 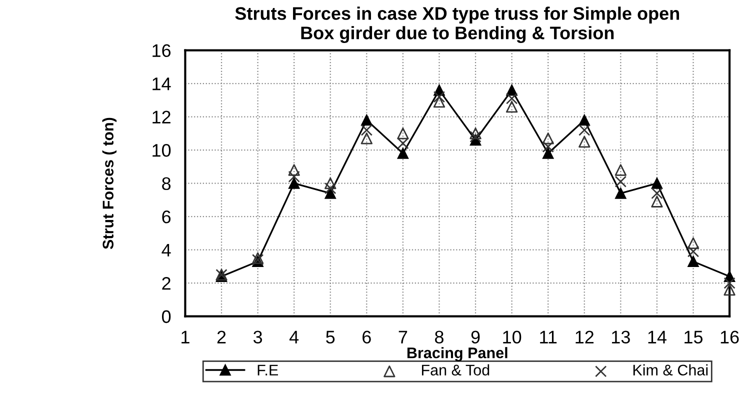 What do you see at coordinates (221, 337) in the screenshot?
I see `x-tick-label: 2` at bounding box center [221, 337].